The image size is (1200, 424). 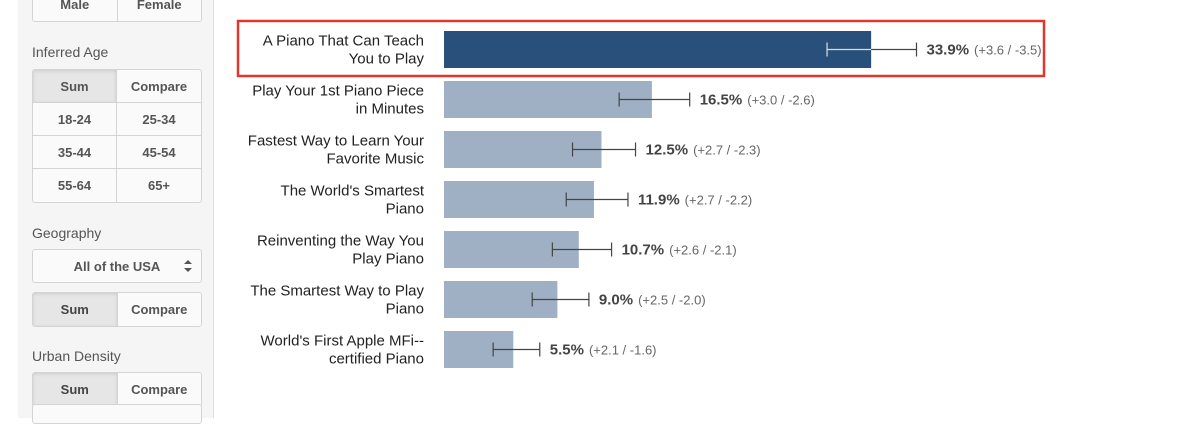 What do you see at coordinates (75, 389) in the screenshot?
I see `urban-density-sum-button: Sum` at bounding box center [75, 389].